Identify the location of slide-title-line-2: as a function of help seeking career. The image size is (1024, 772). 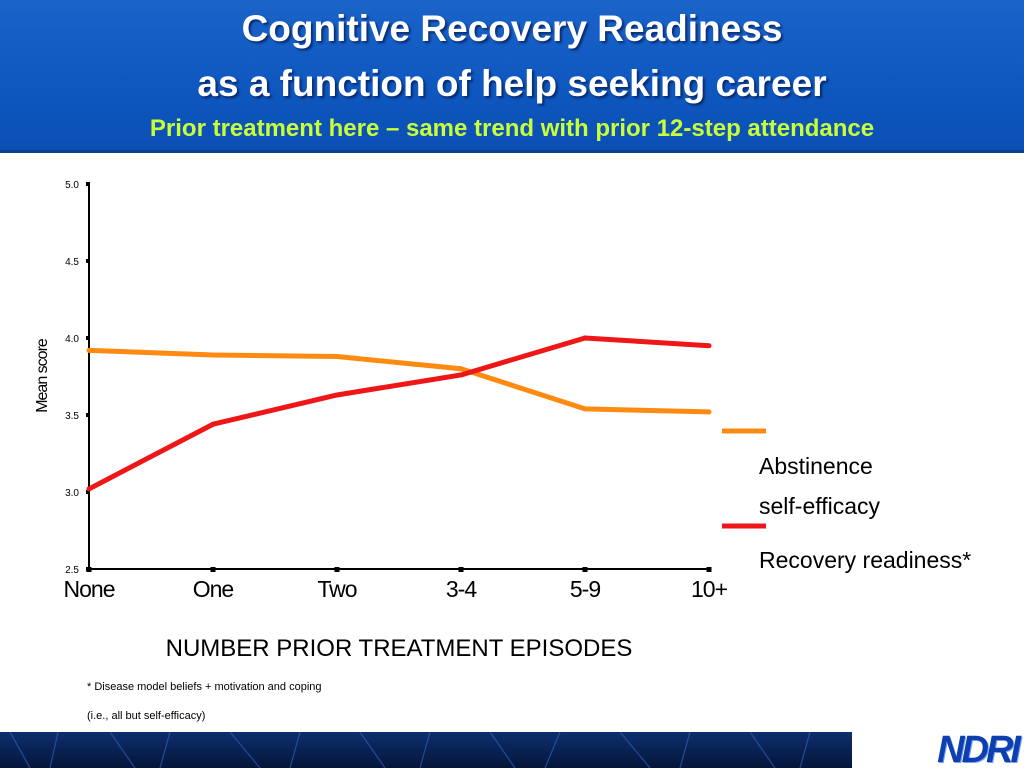
(512, 83).